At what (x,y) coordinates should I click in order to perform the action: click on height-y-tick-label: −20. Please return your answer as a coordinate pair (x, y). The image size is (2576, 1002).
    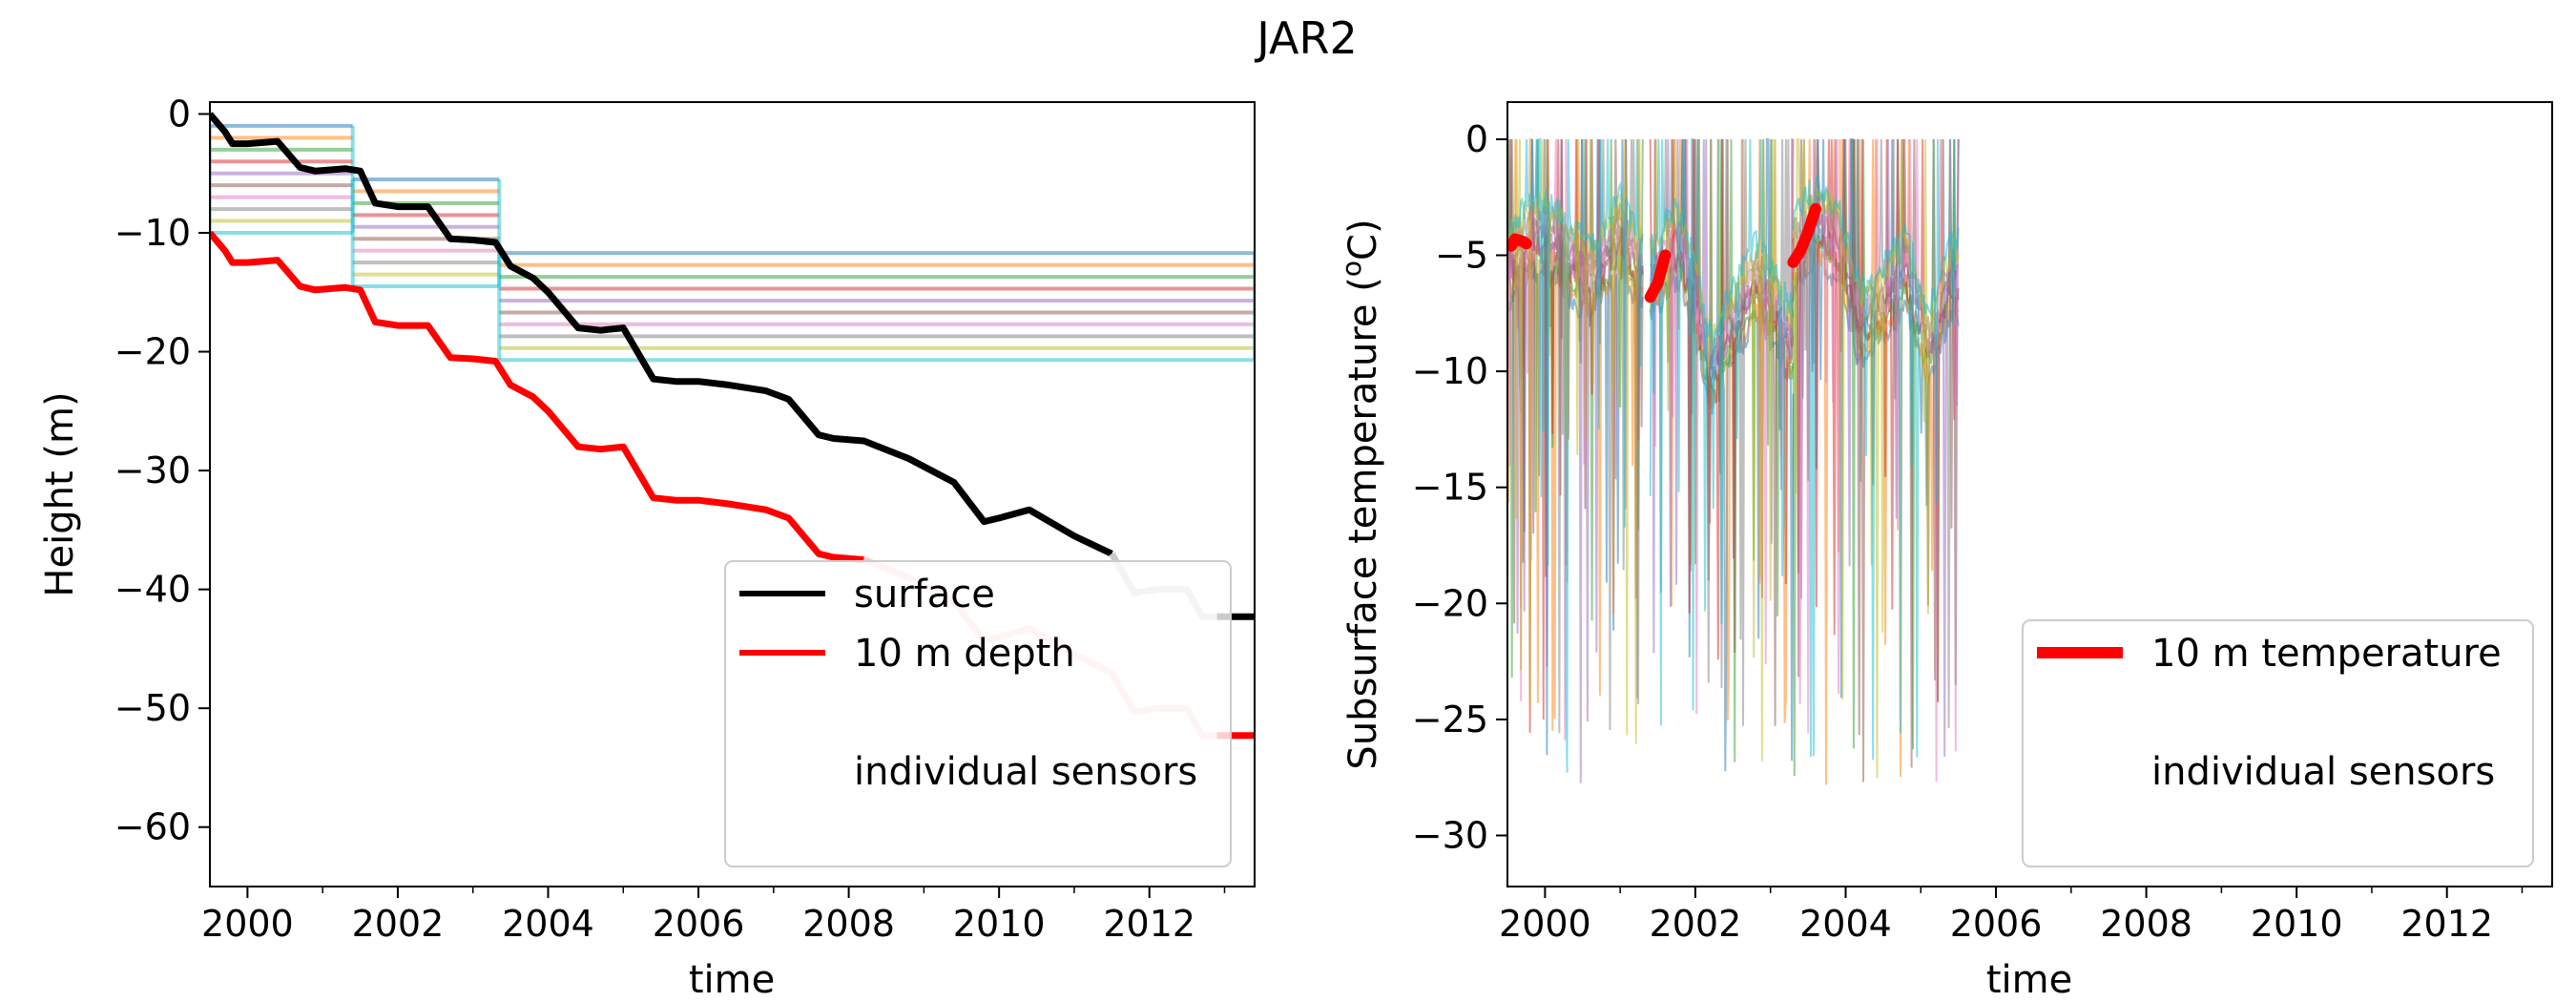
    Looking at the image, I should click on (152, 352).